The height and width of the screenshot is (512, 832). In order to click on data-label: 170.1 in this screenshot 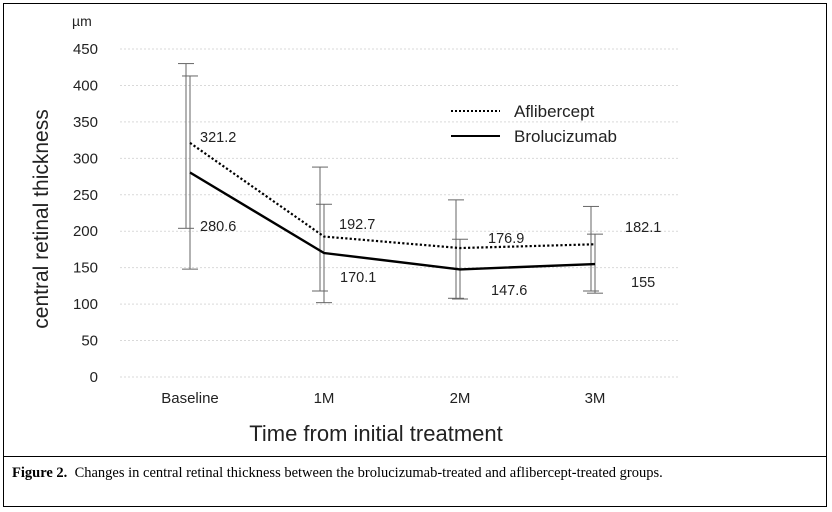, I will do `click(358, 278)`.